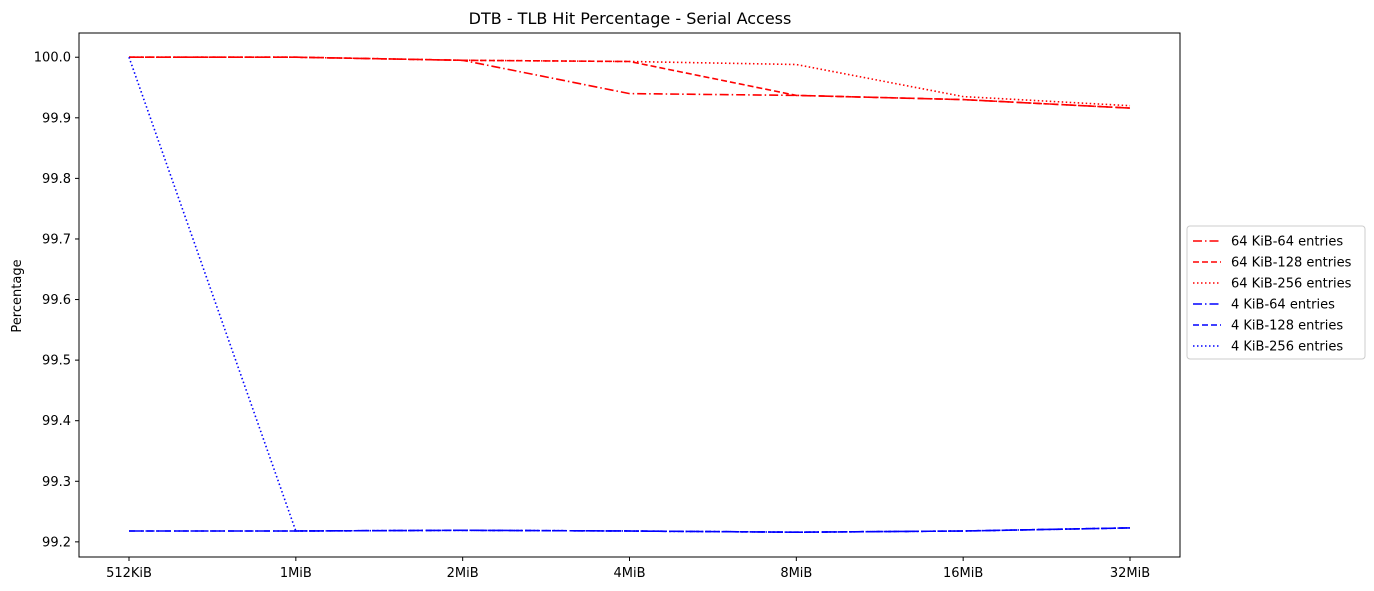 This screenshot has width=1374, height=591. Describe the element at coordinates (629, 573) in the screenshot. I see `x-tick-label: 4MiB` at that location.